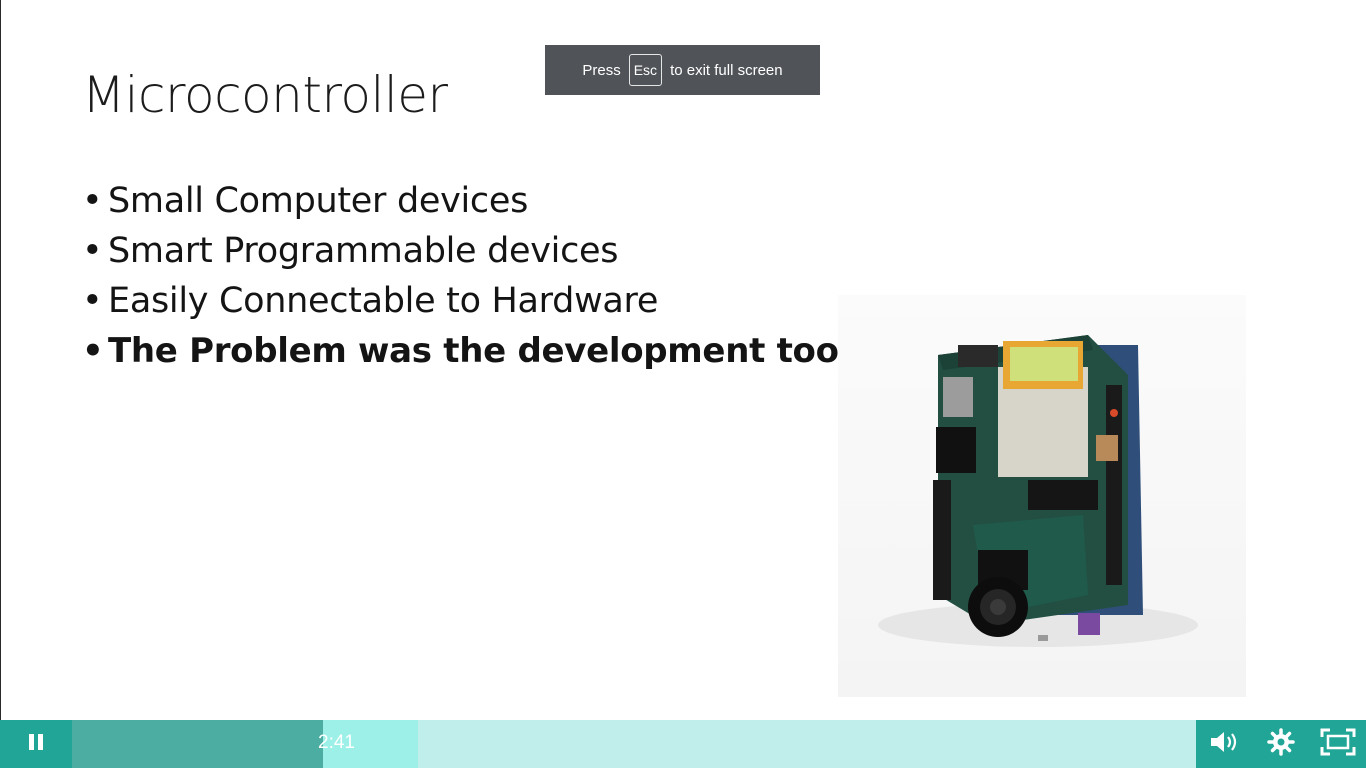 The height and width of the screenshot is (768, 1366). I want to click on volume-icon, so click(1224, 744).